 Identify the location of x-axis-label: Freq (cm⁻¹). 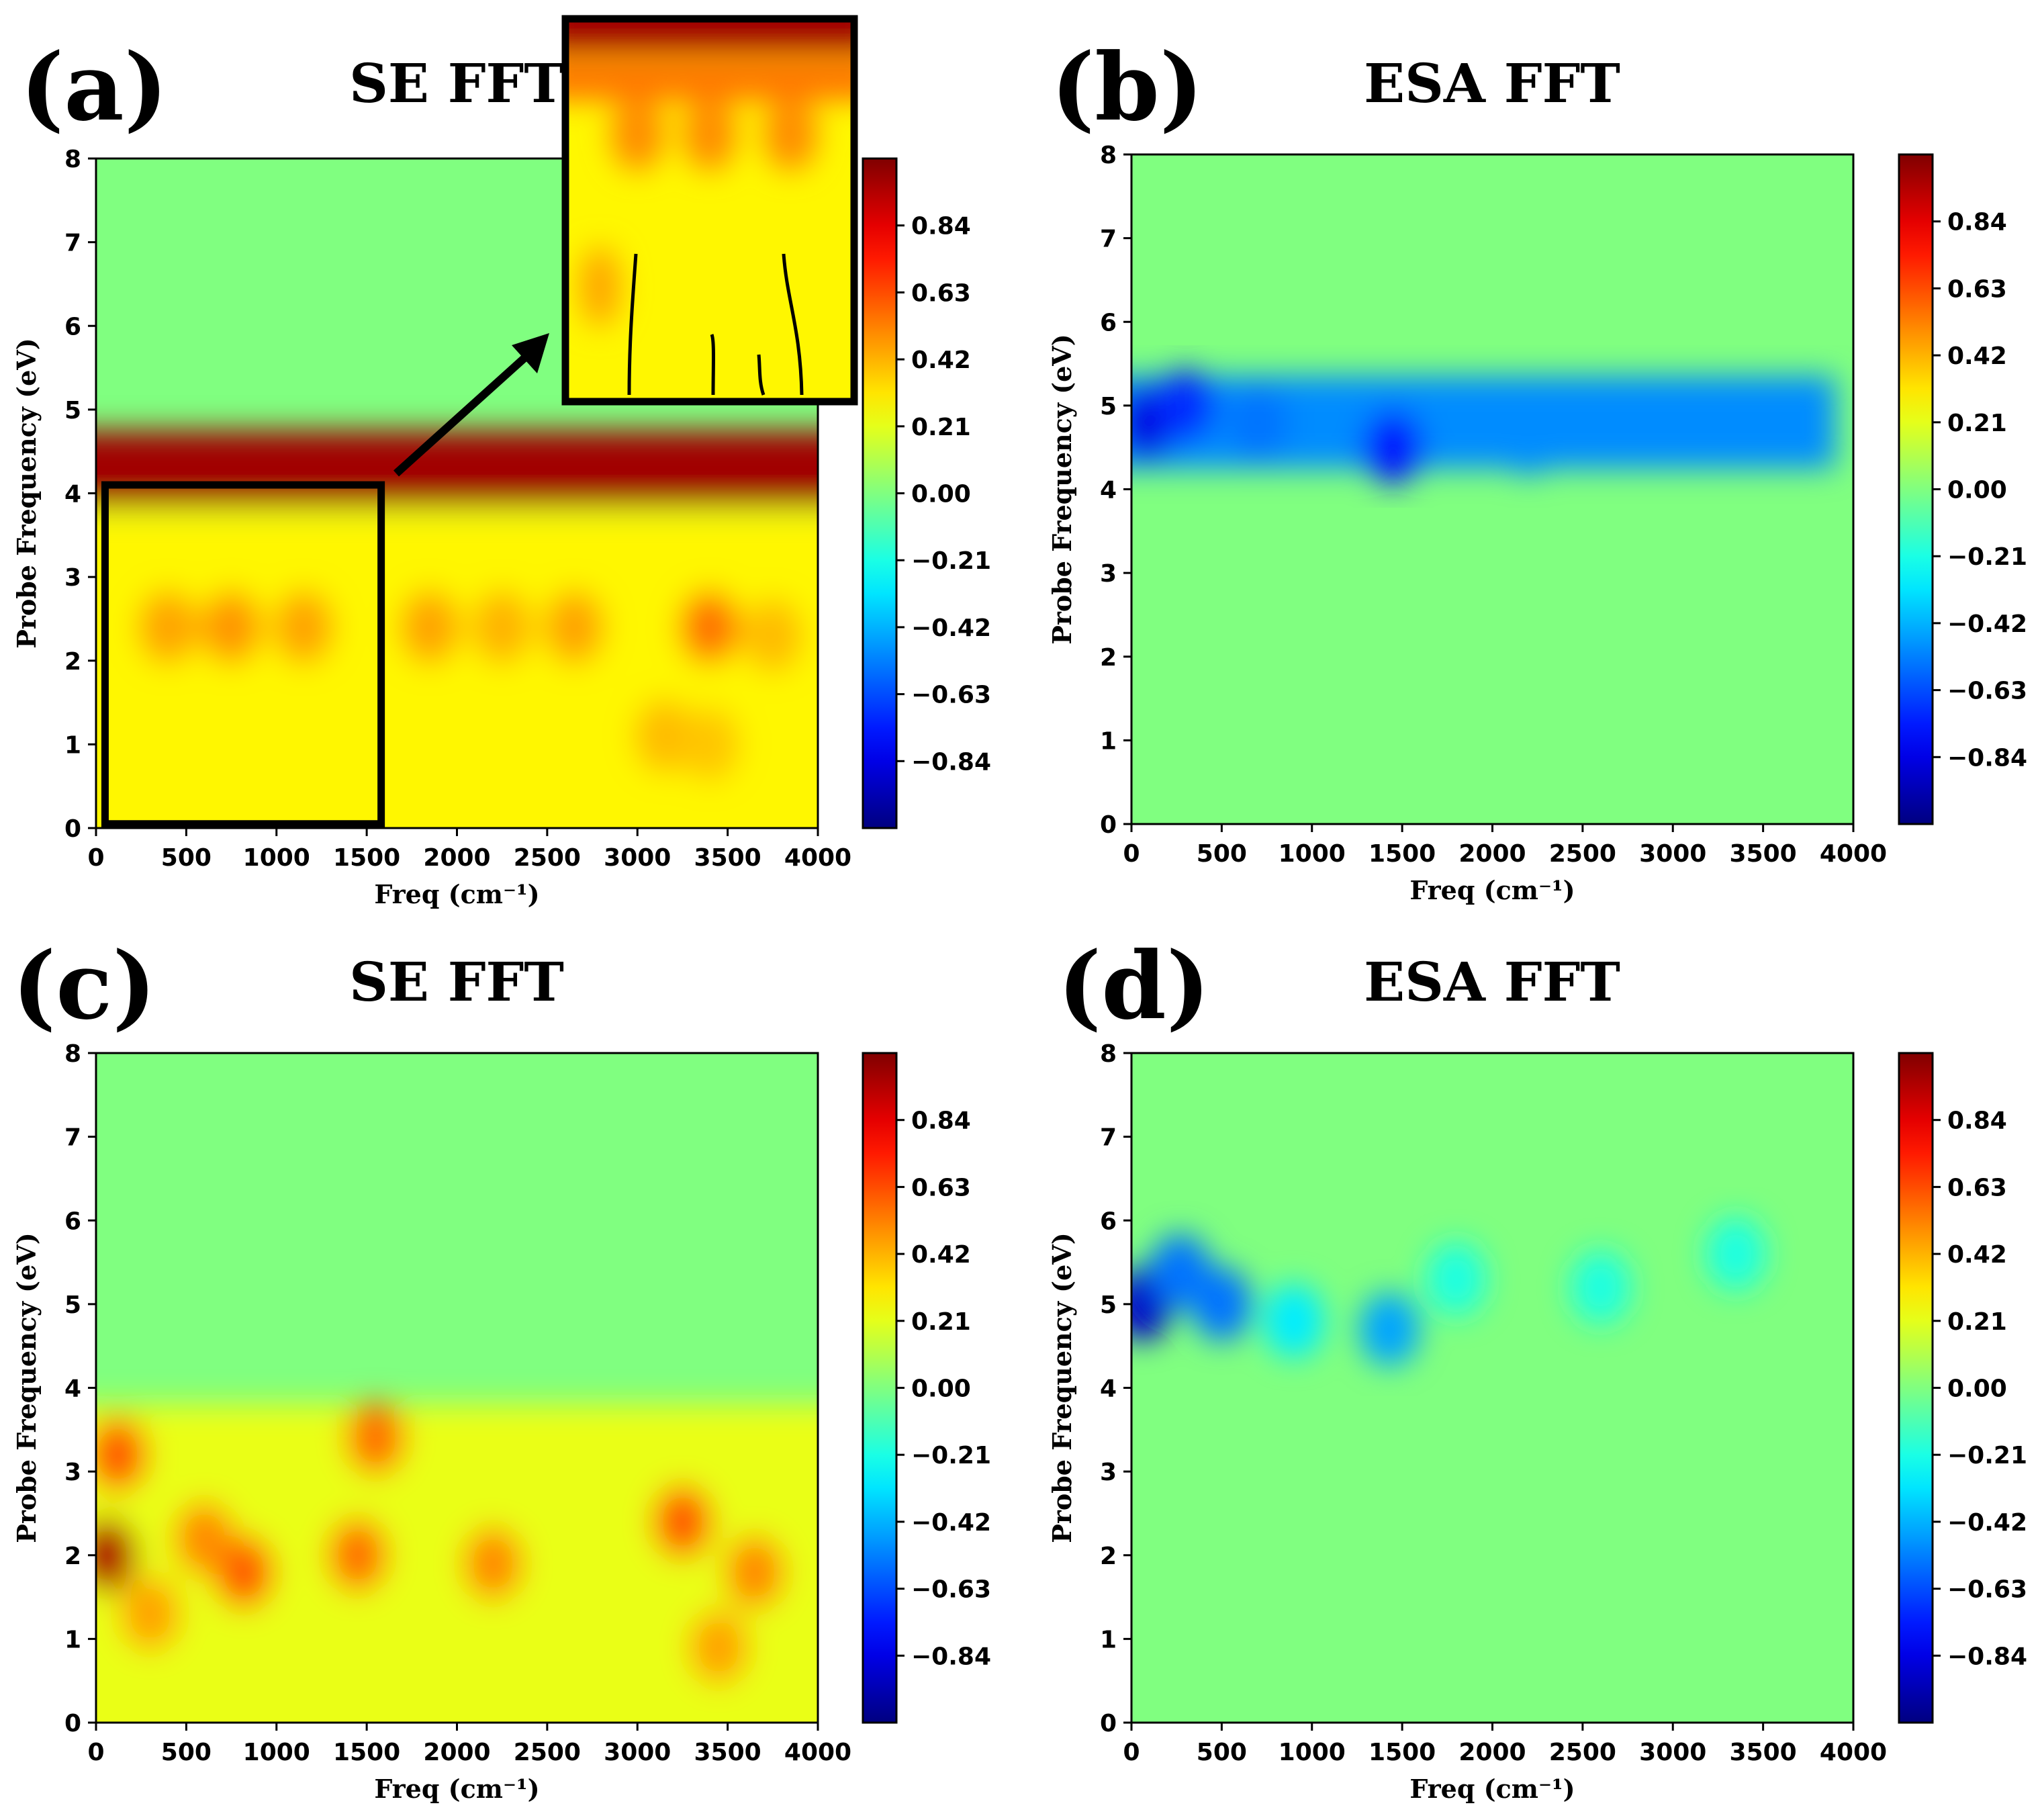
(1492, 890).